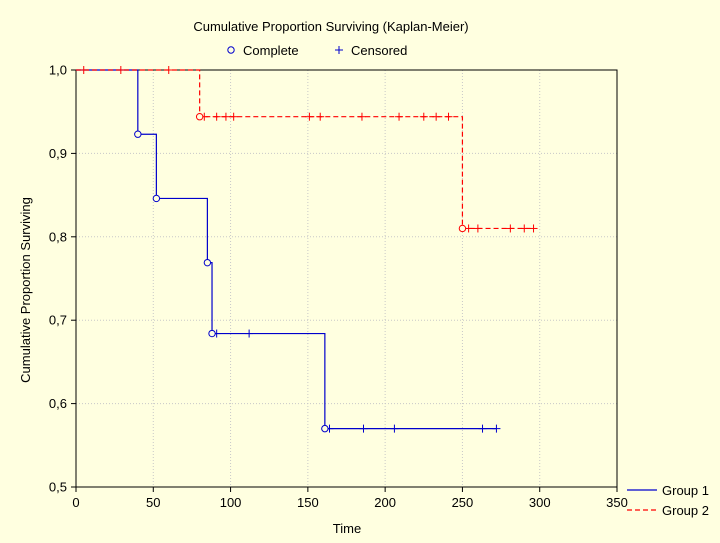  Describe the element at coordinates (685, 490) in the screenshot. I see `group-1-legend-label: Group 1` at that location.